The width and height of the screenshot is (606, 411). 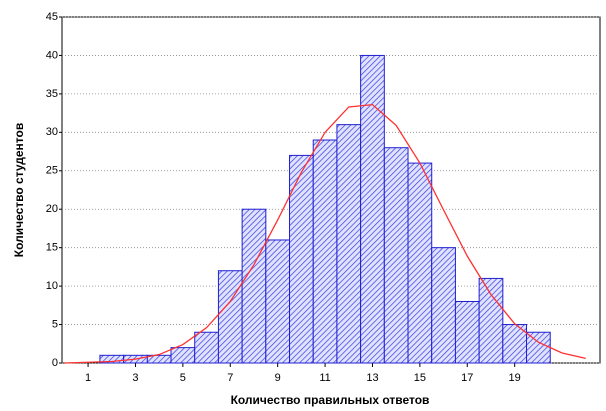 What do you see at coordinates (55, 324) in the screenshot?
I see `y-tick-label: 5` at bounding box center [55, 324].